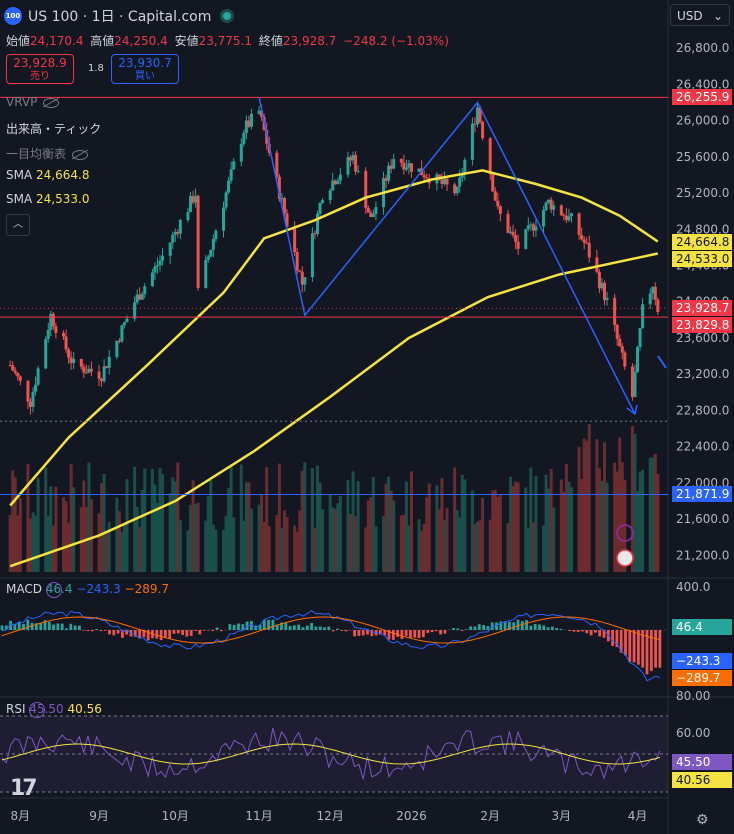  What do you see at coordinates (99, 816) in the screenshot?
I see `x-tick-label: 9月` at bounding box center [99, 816].